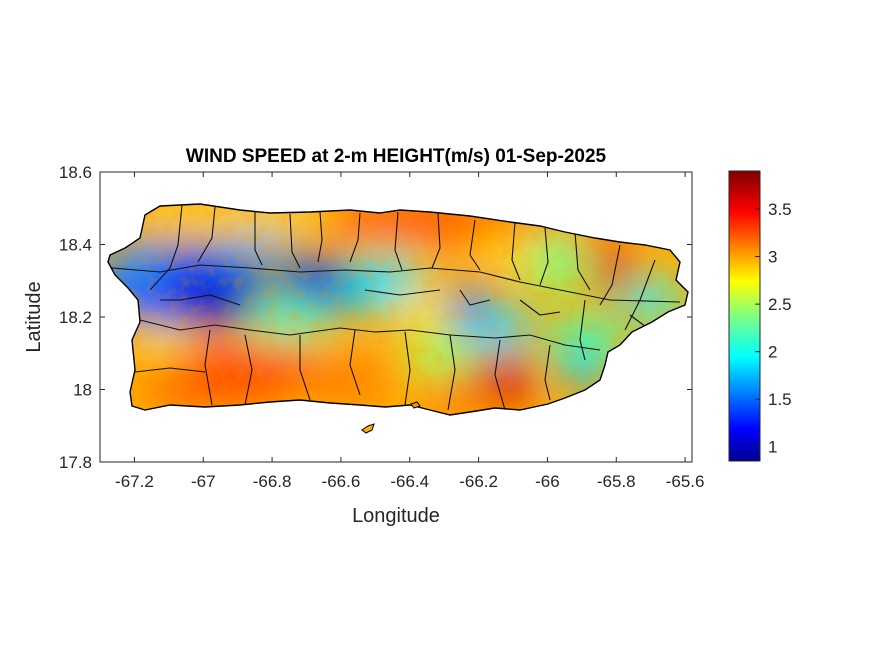 Image resolution: width=875 pixels, height=656 pixels. What do you see at coordinates (780, 304) in the screenshot?
I see `colorbar-tick-label: 2.5` at bounding box center [780, 304].